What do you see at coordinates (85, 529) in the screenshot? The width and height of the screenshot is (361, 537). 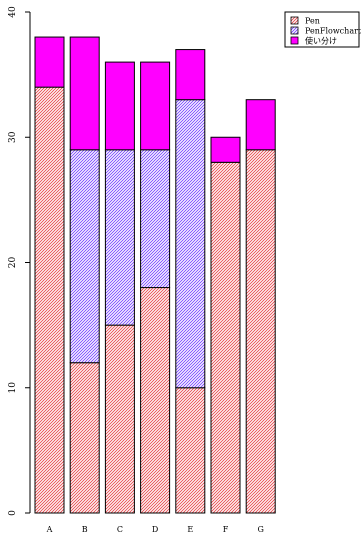 I see `x-tick-label: B` at bounding box center [85, 529].